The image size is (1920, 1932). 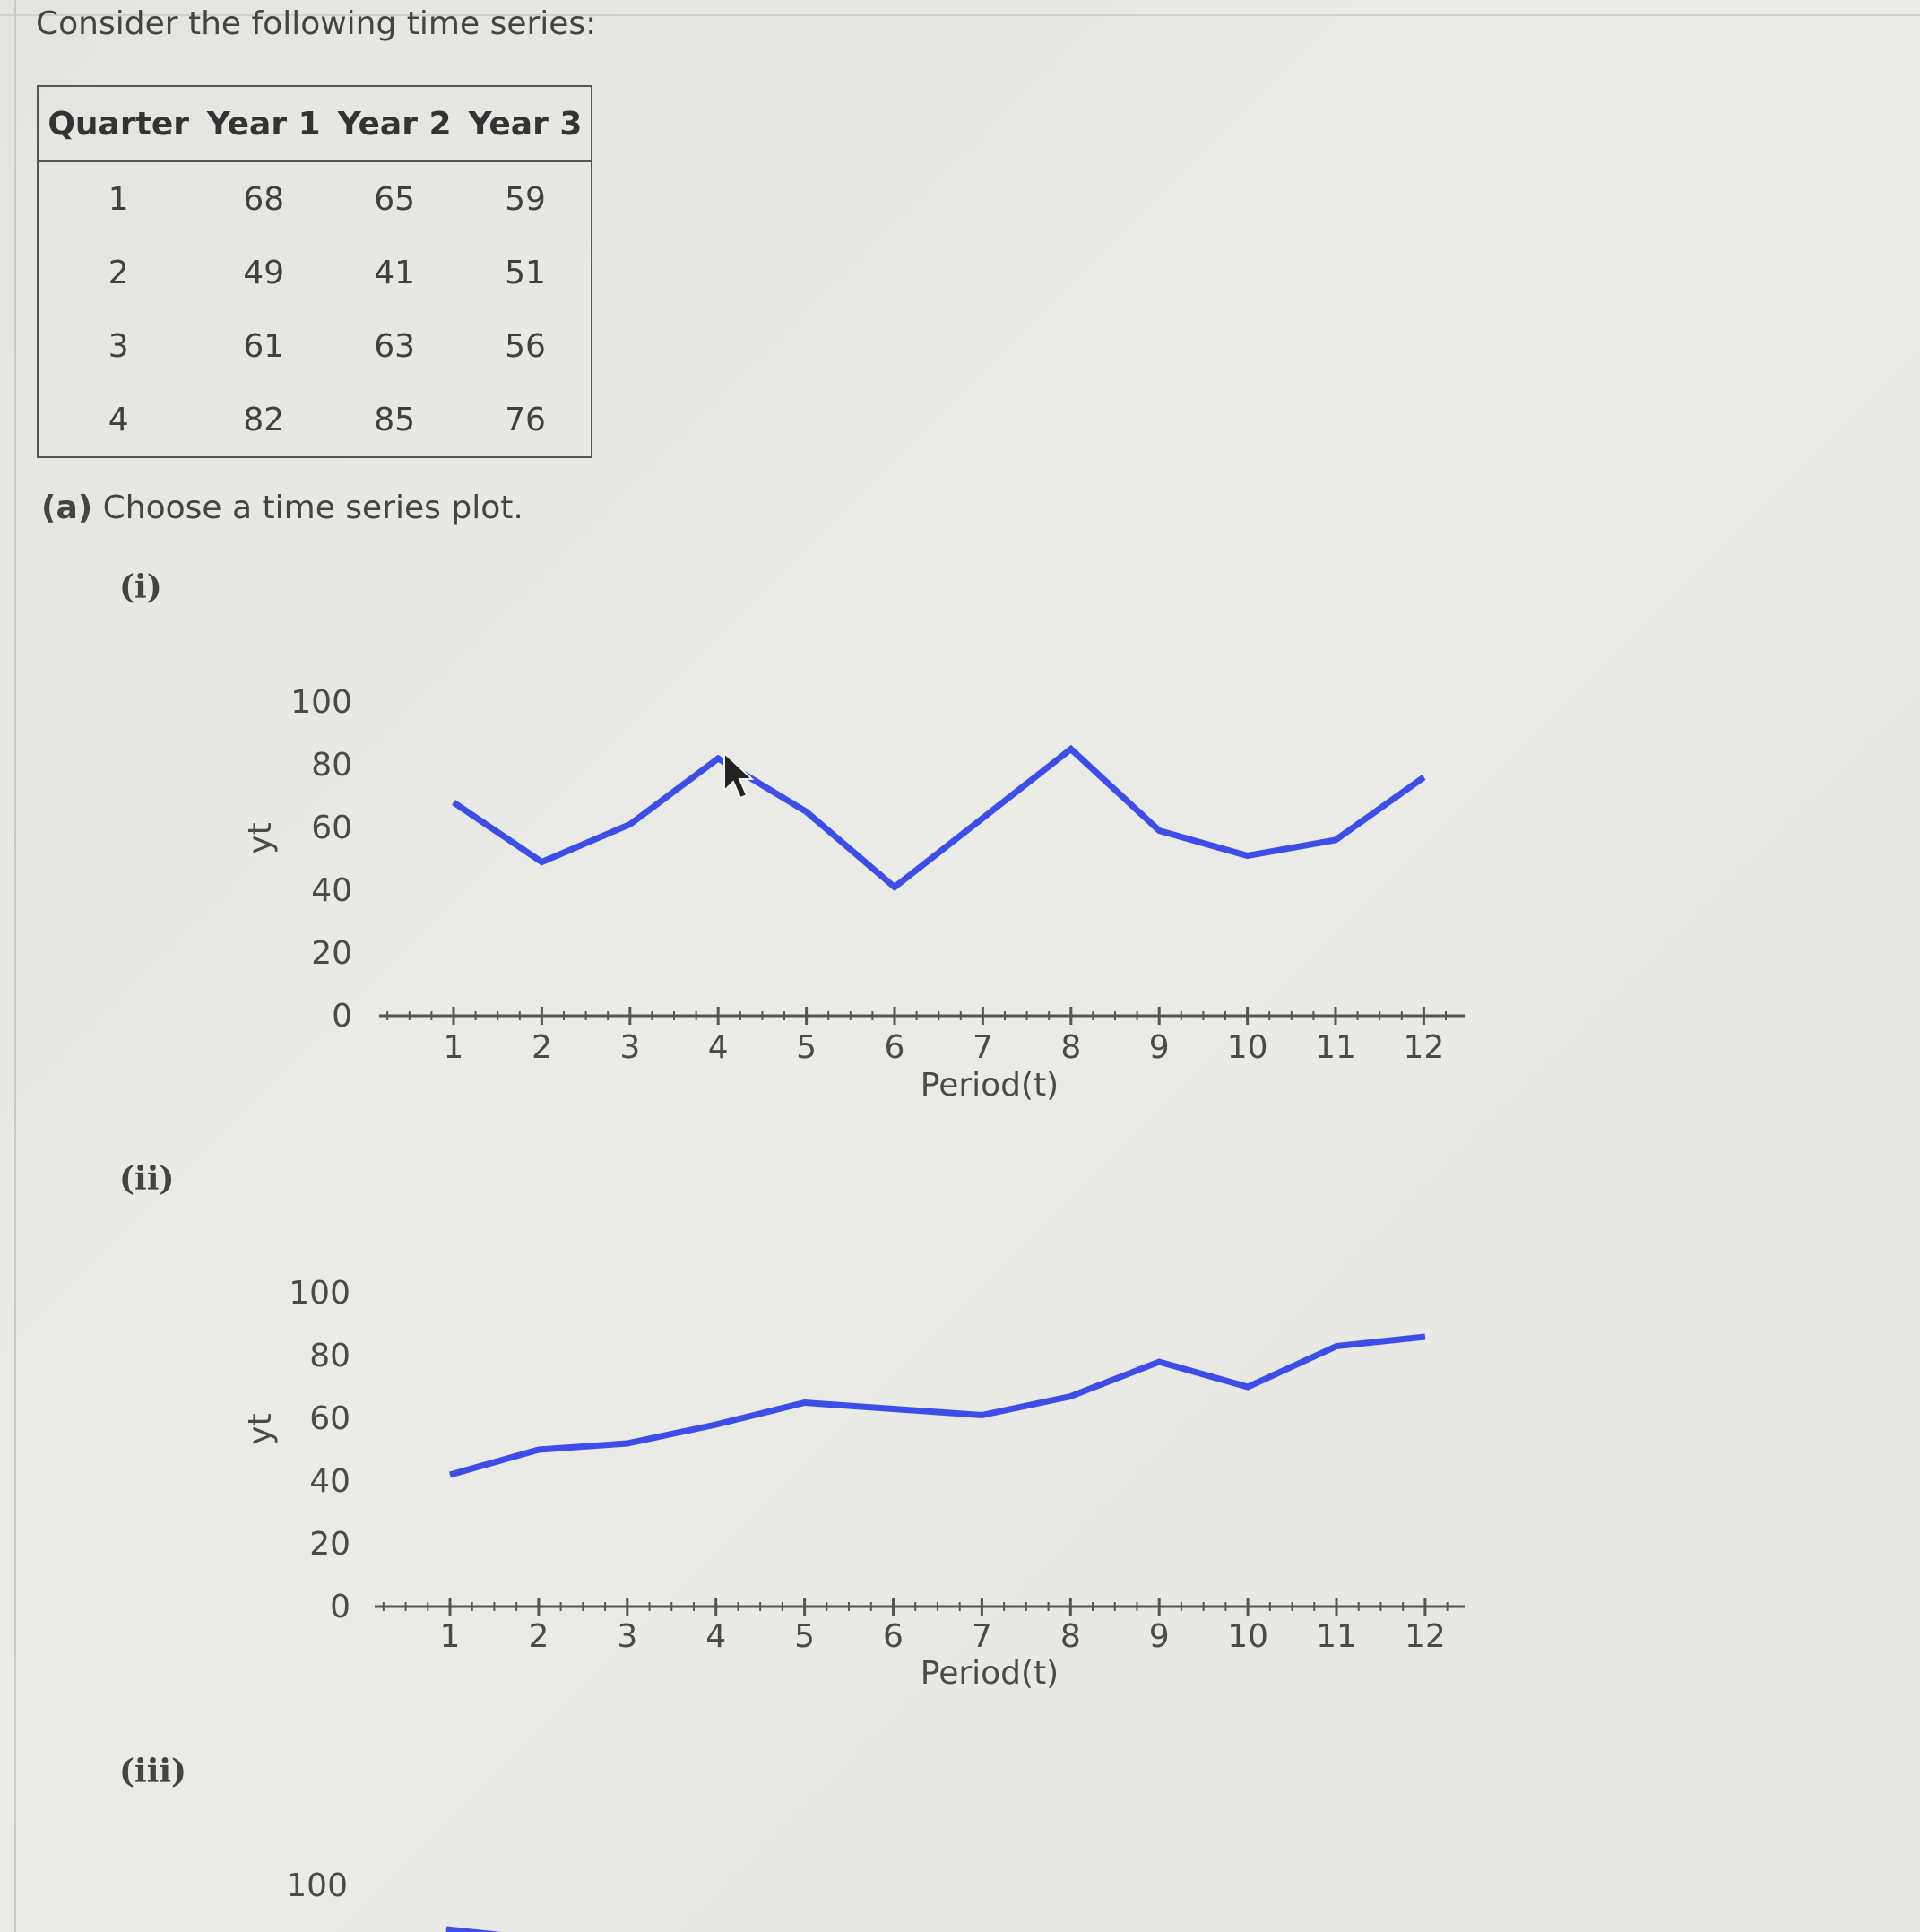 I want to click on table-cell: 59, so click(x=526, y=199).